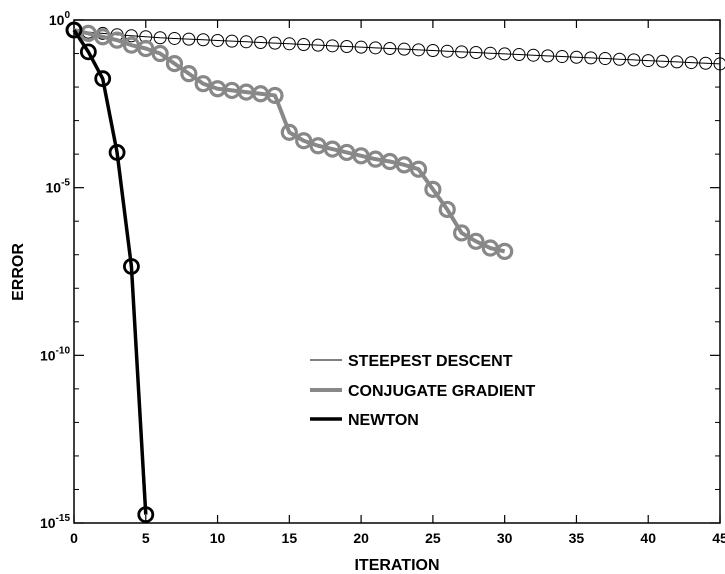 Image resolution: width=725 pixels, height=574 pixels. What do you see at coordinates (60, 19) in the screenshot?
I see `y-tick-label: 10⁰` at bounding box center [60, 19].